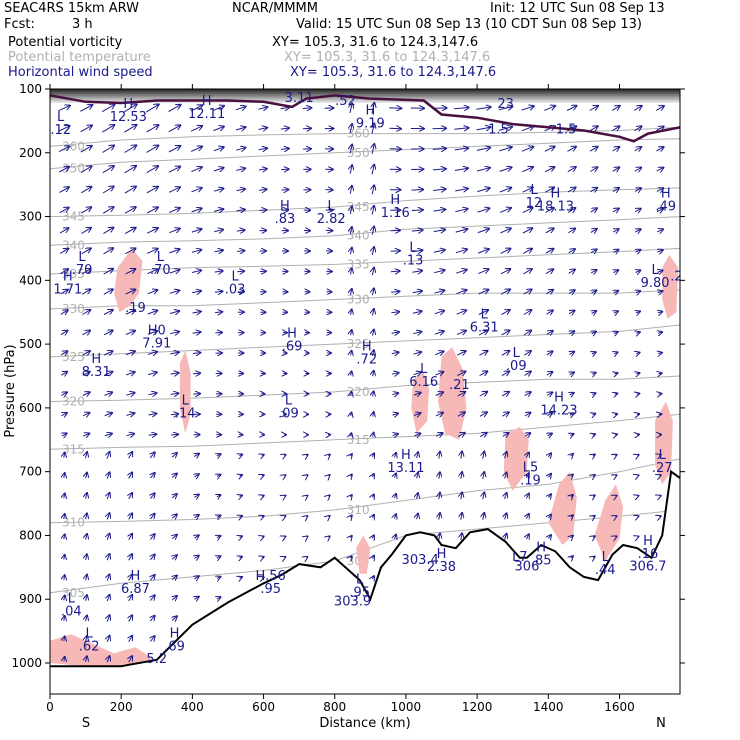 This screenshot has width=740, height=740. Describe the element at coordinates (520, 557) in the screenshot. I see `pv-extremum-label: L7` at that location.